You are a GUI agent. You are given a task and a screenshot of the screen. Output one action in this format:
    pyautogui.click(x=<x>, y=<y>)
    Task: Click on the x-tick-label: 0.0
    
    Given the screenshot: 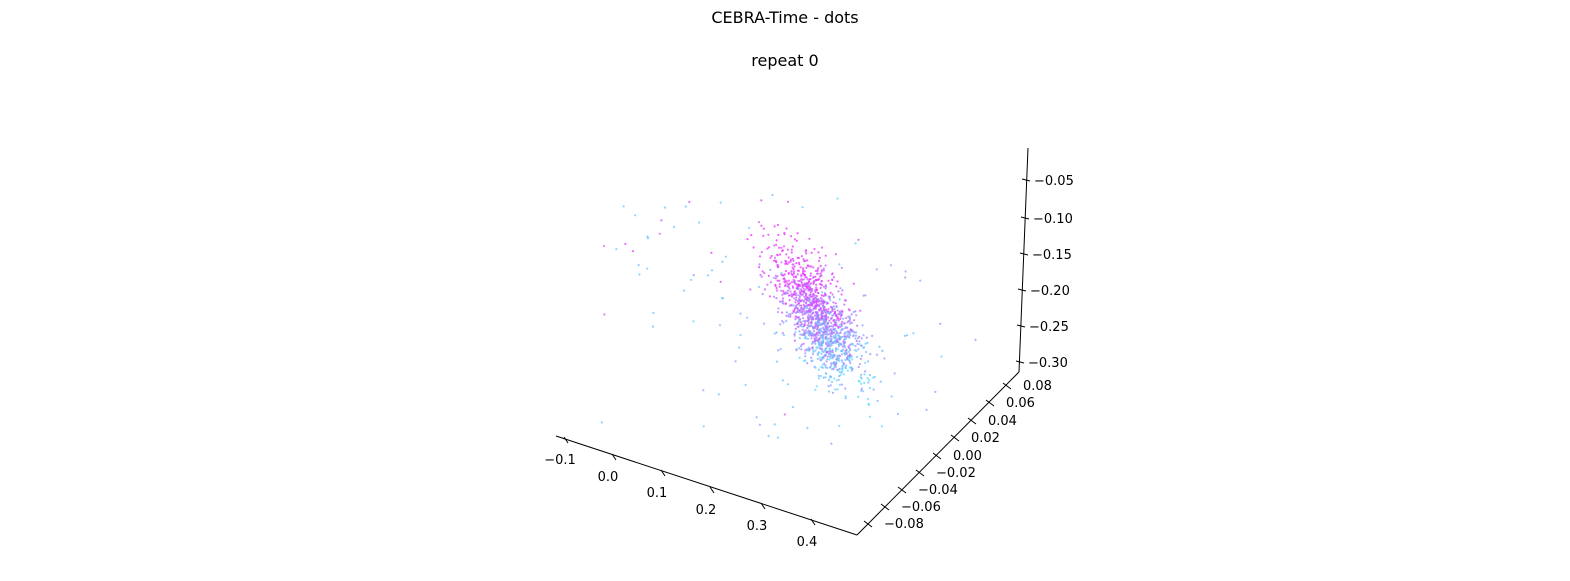 What is the action you would take?
    pyautogui.click(x=608, y=477)
    